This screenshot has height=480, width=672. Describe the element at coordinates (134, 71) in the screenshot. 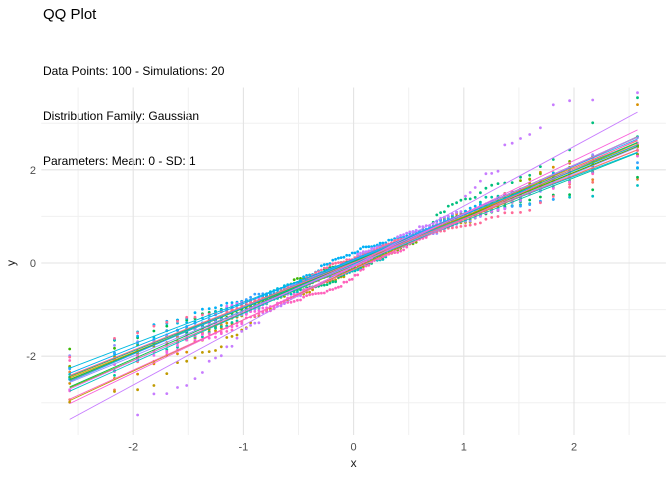

I see `subtitle-line-data-points: Data Points: 100 - Simulations: 20` at that location.